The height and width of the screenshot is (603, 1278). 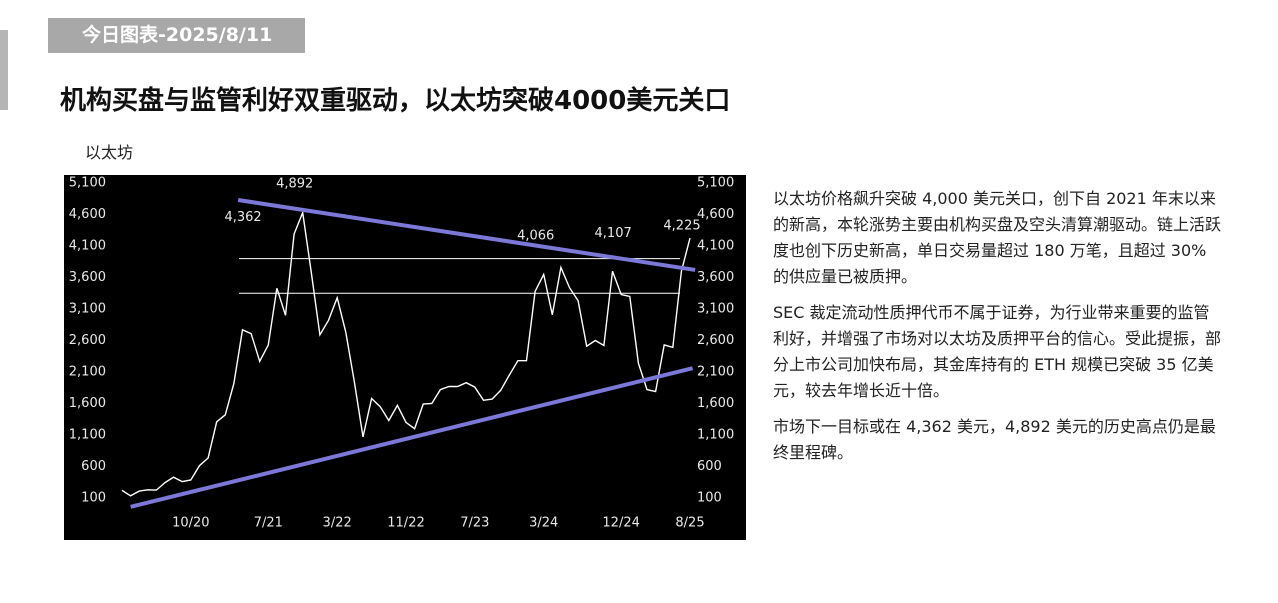 What do you see at coordinates (715, 277) in the screenshot?
I see `y2-tick-label: 3,600` at bounding box center [715, 277].